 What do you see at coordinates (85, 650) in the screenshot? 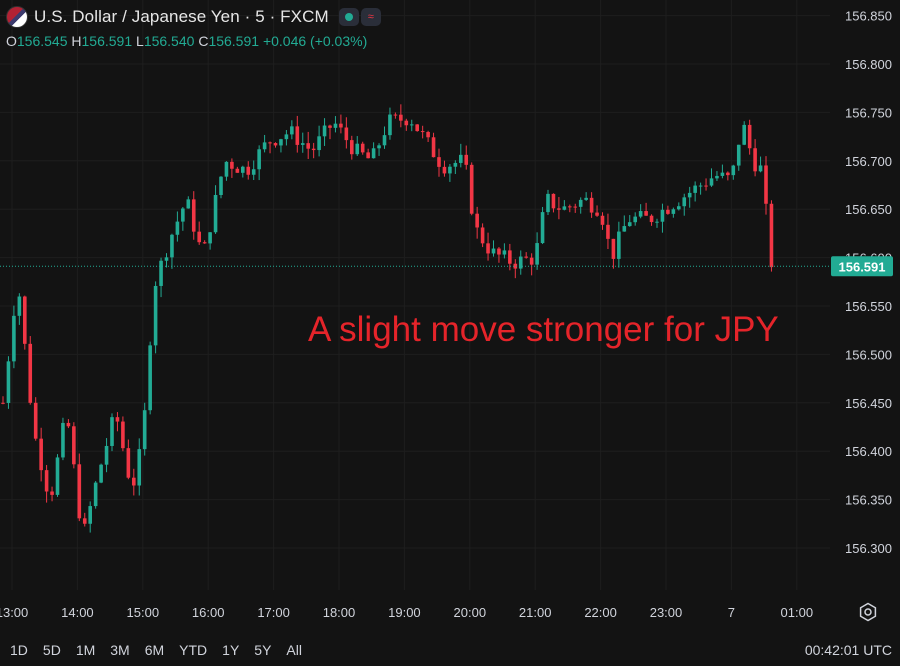
I see `range-button-1m: 1M` at bounding box center [85, 650].